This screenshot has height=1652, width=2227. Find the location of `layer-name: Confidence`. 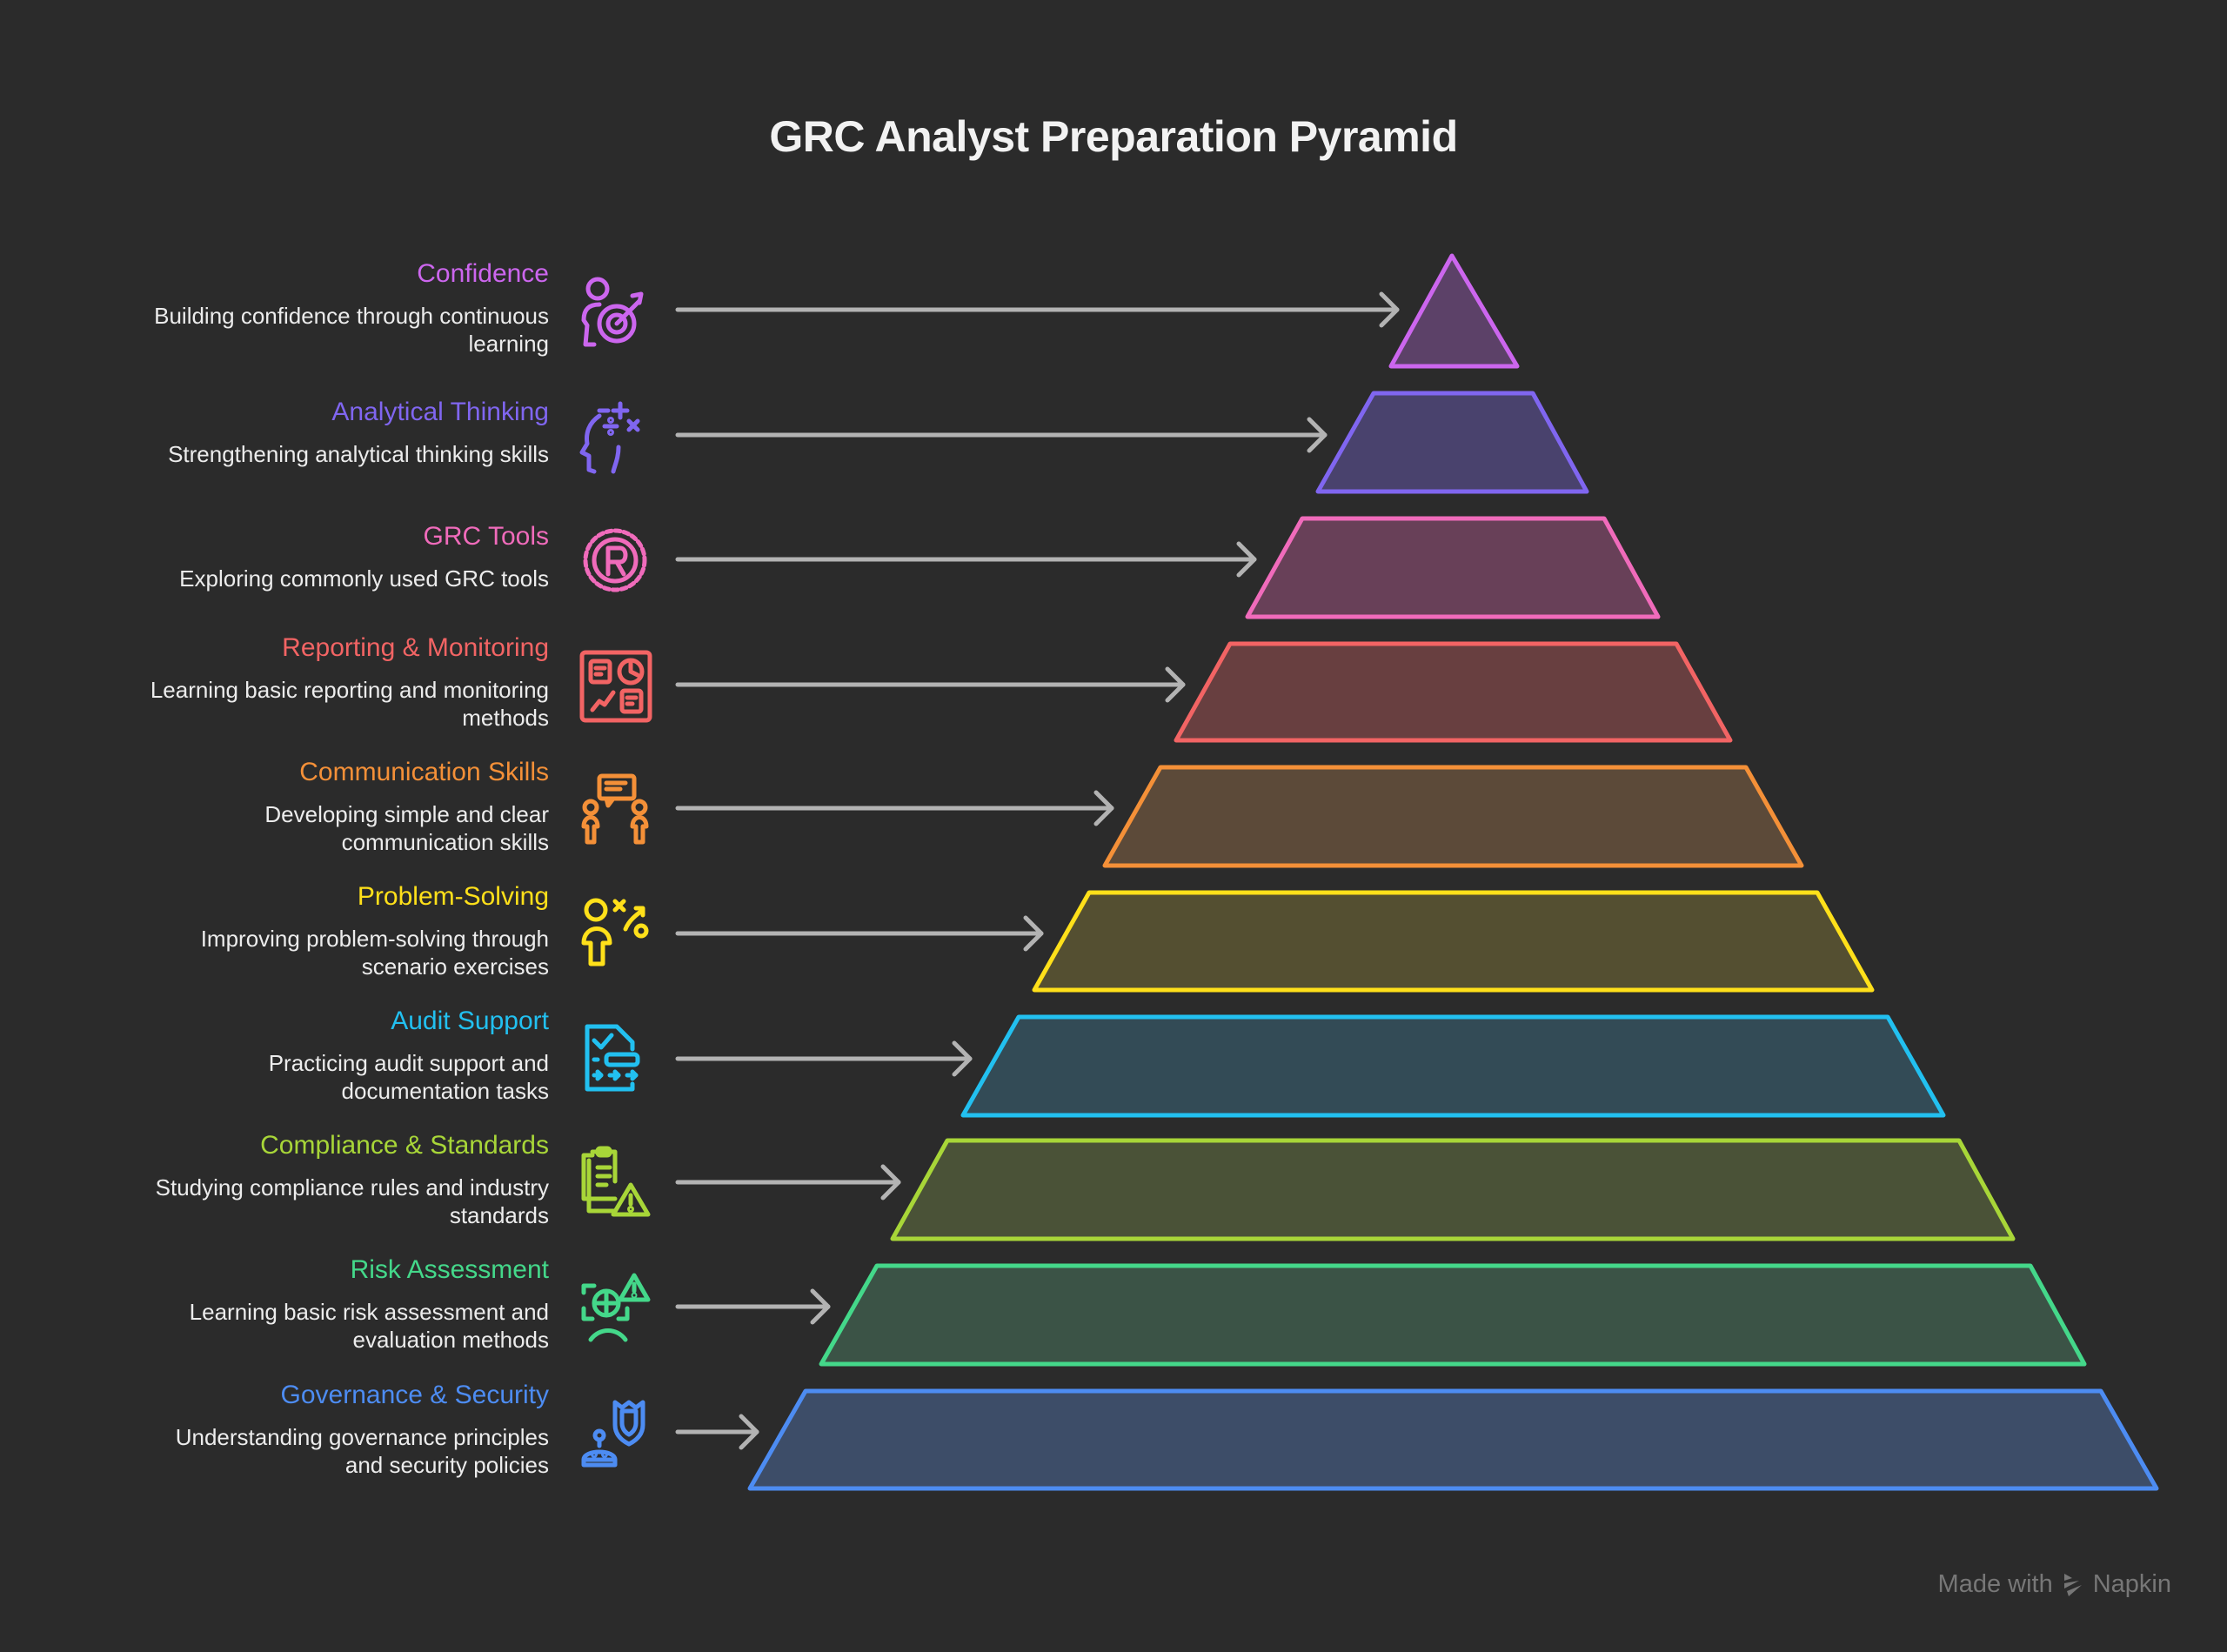

layer-name: Confidence is located at coordinates (483, 273).